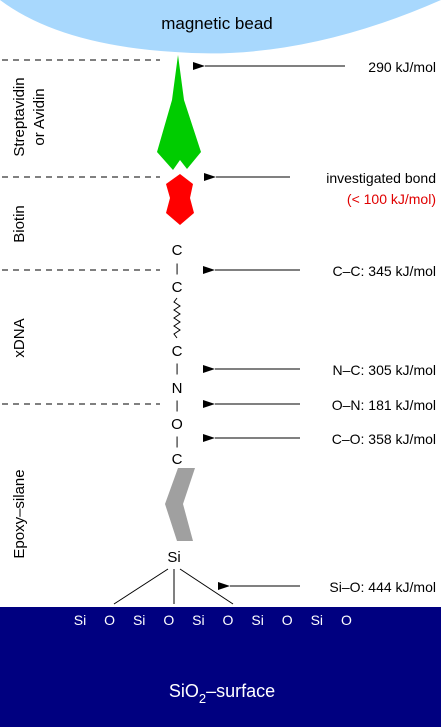 The width and height of the screenshot is (441, 727). What do you see at coordinates (177, 388) in the screenshot?
I see `atom-n: N` at bounding box center [177, 388].